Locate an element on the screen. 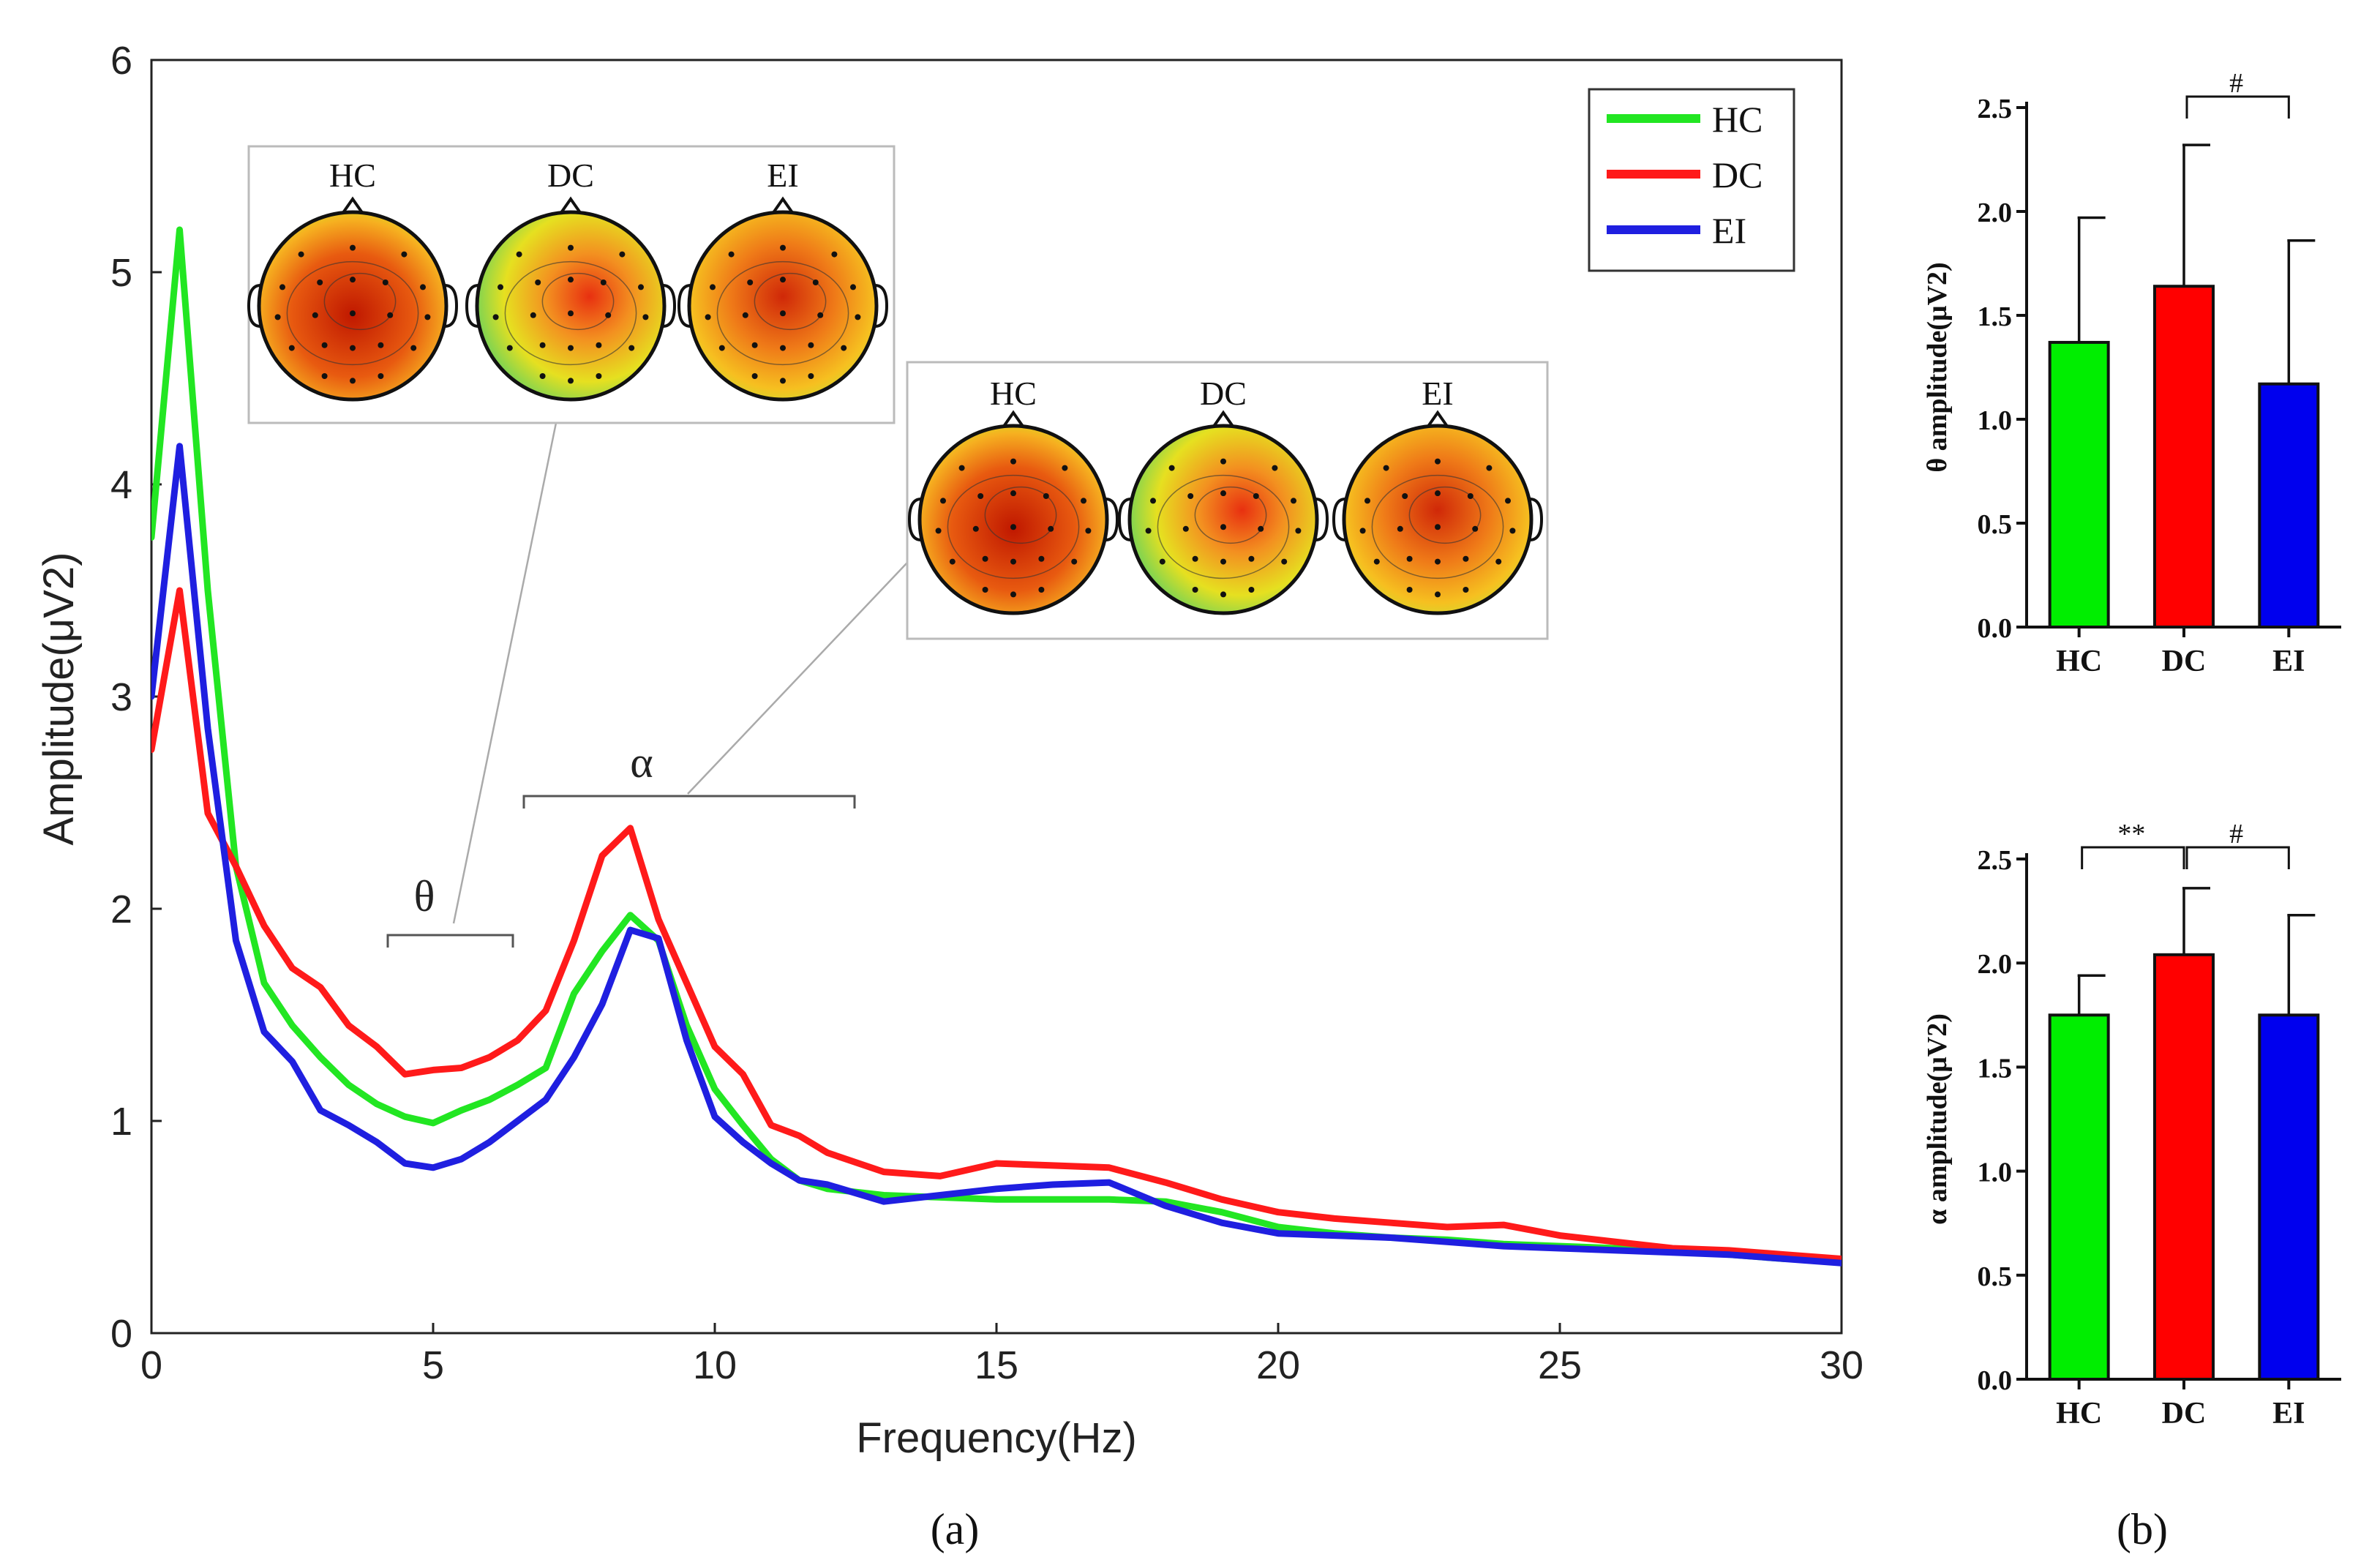  legend-label-dc: DC is located at coordinates (1737, 174).